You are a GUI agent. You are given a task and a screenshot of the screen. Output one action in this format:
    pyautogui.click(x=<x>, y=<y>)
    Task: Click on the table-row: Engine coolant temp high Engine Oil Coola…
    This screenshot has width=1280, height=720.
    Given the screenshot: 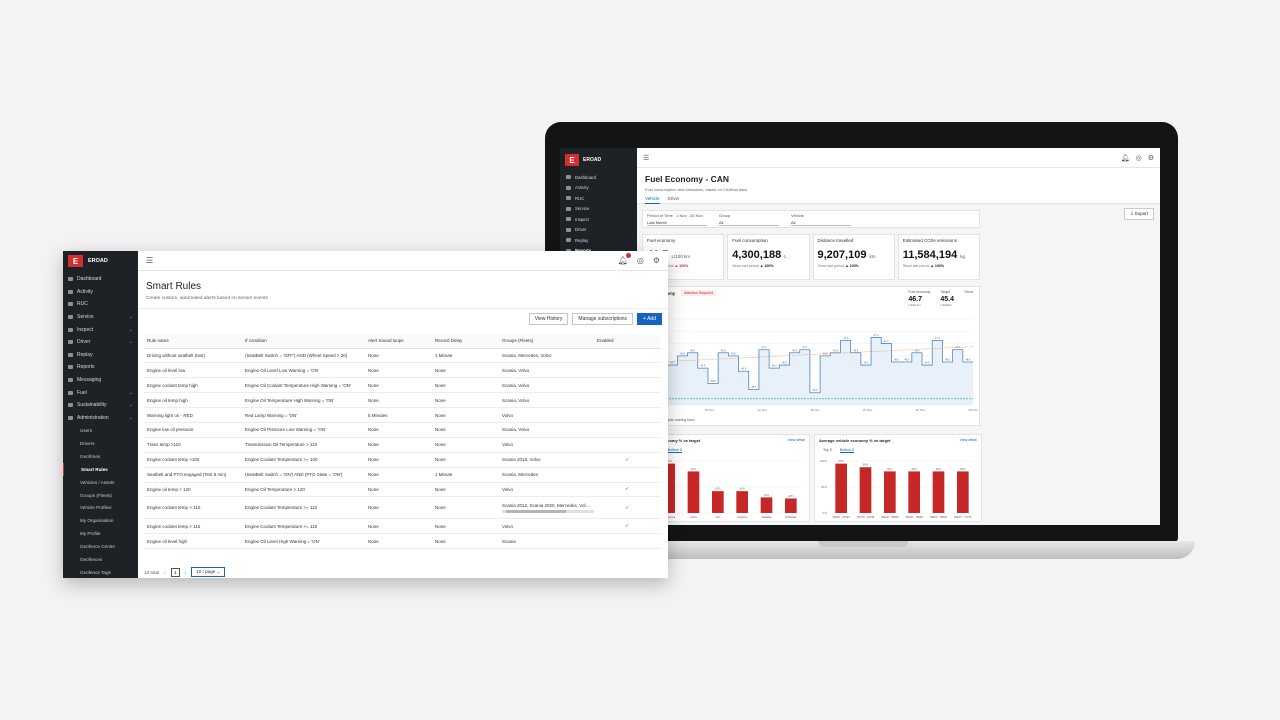 What is the action you would take?
    pyautogui.click(x=402, y=385)
    